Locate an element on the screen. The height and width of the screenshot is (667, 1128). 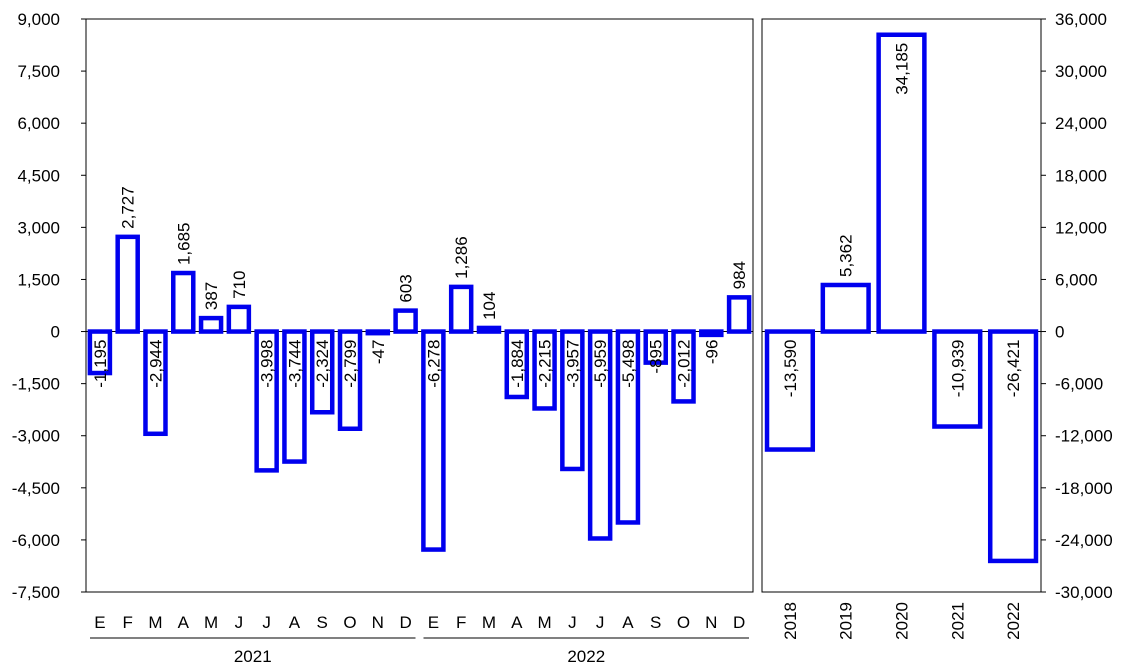
data-label: -2,215 is located at coordinates (545, 364).